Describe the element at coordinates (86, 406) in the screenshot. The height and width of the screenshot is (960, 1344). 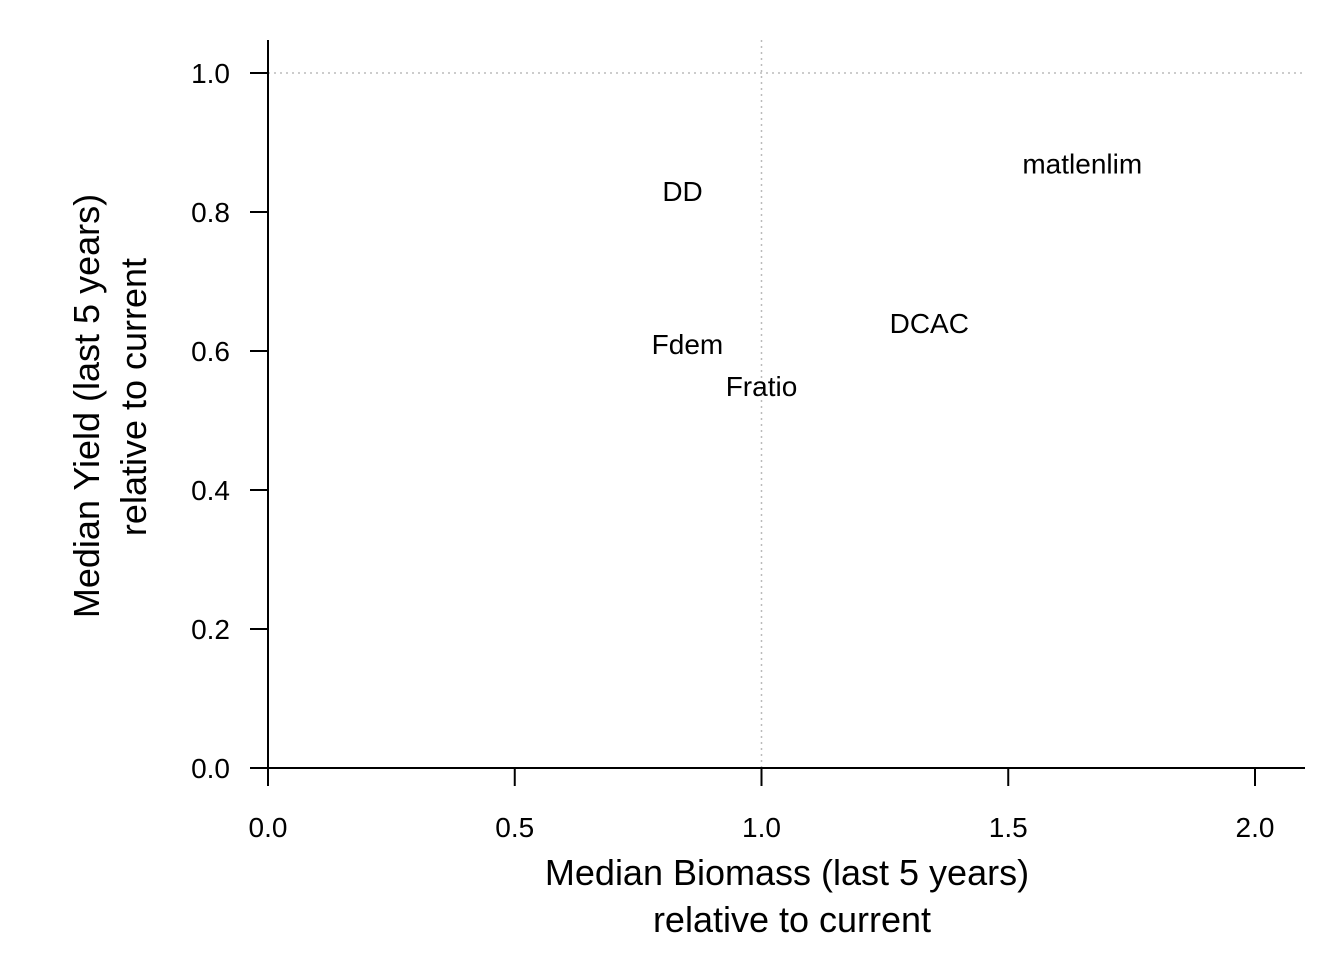
I see `y-axis-title-line-1: Median Yield (last 5 years)` at that location.